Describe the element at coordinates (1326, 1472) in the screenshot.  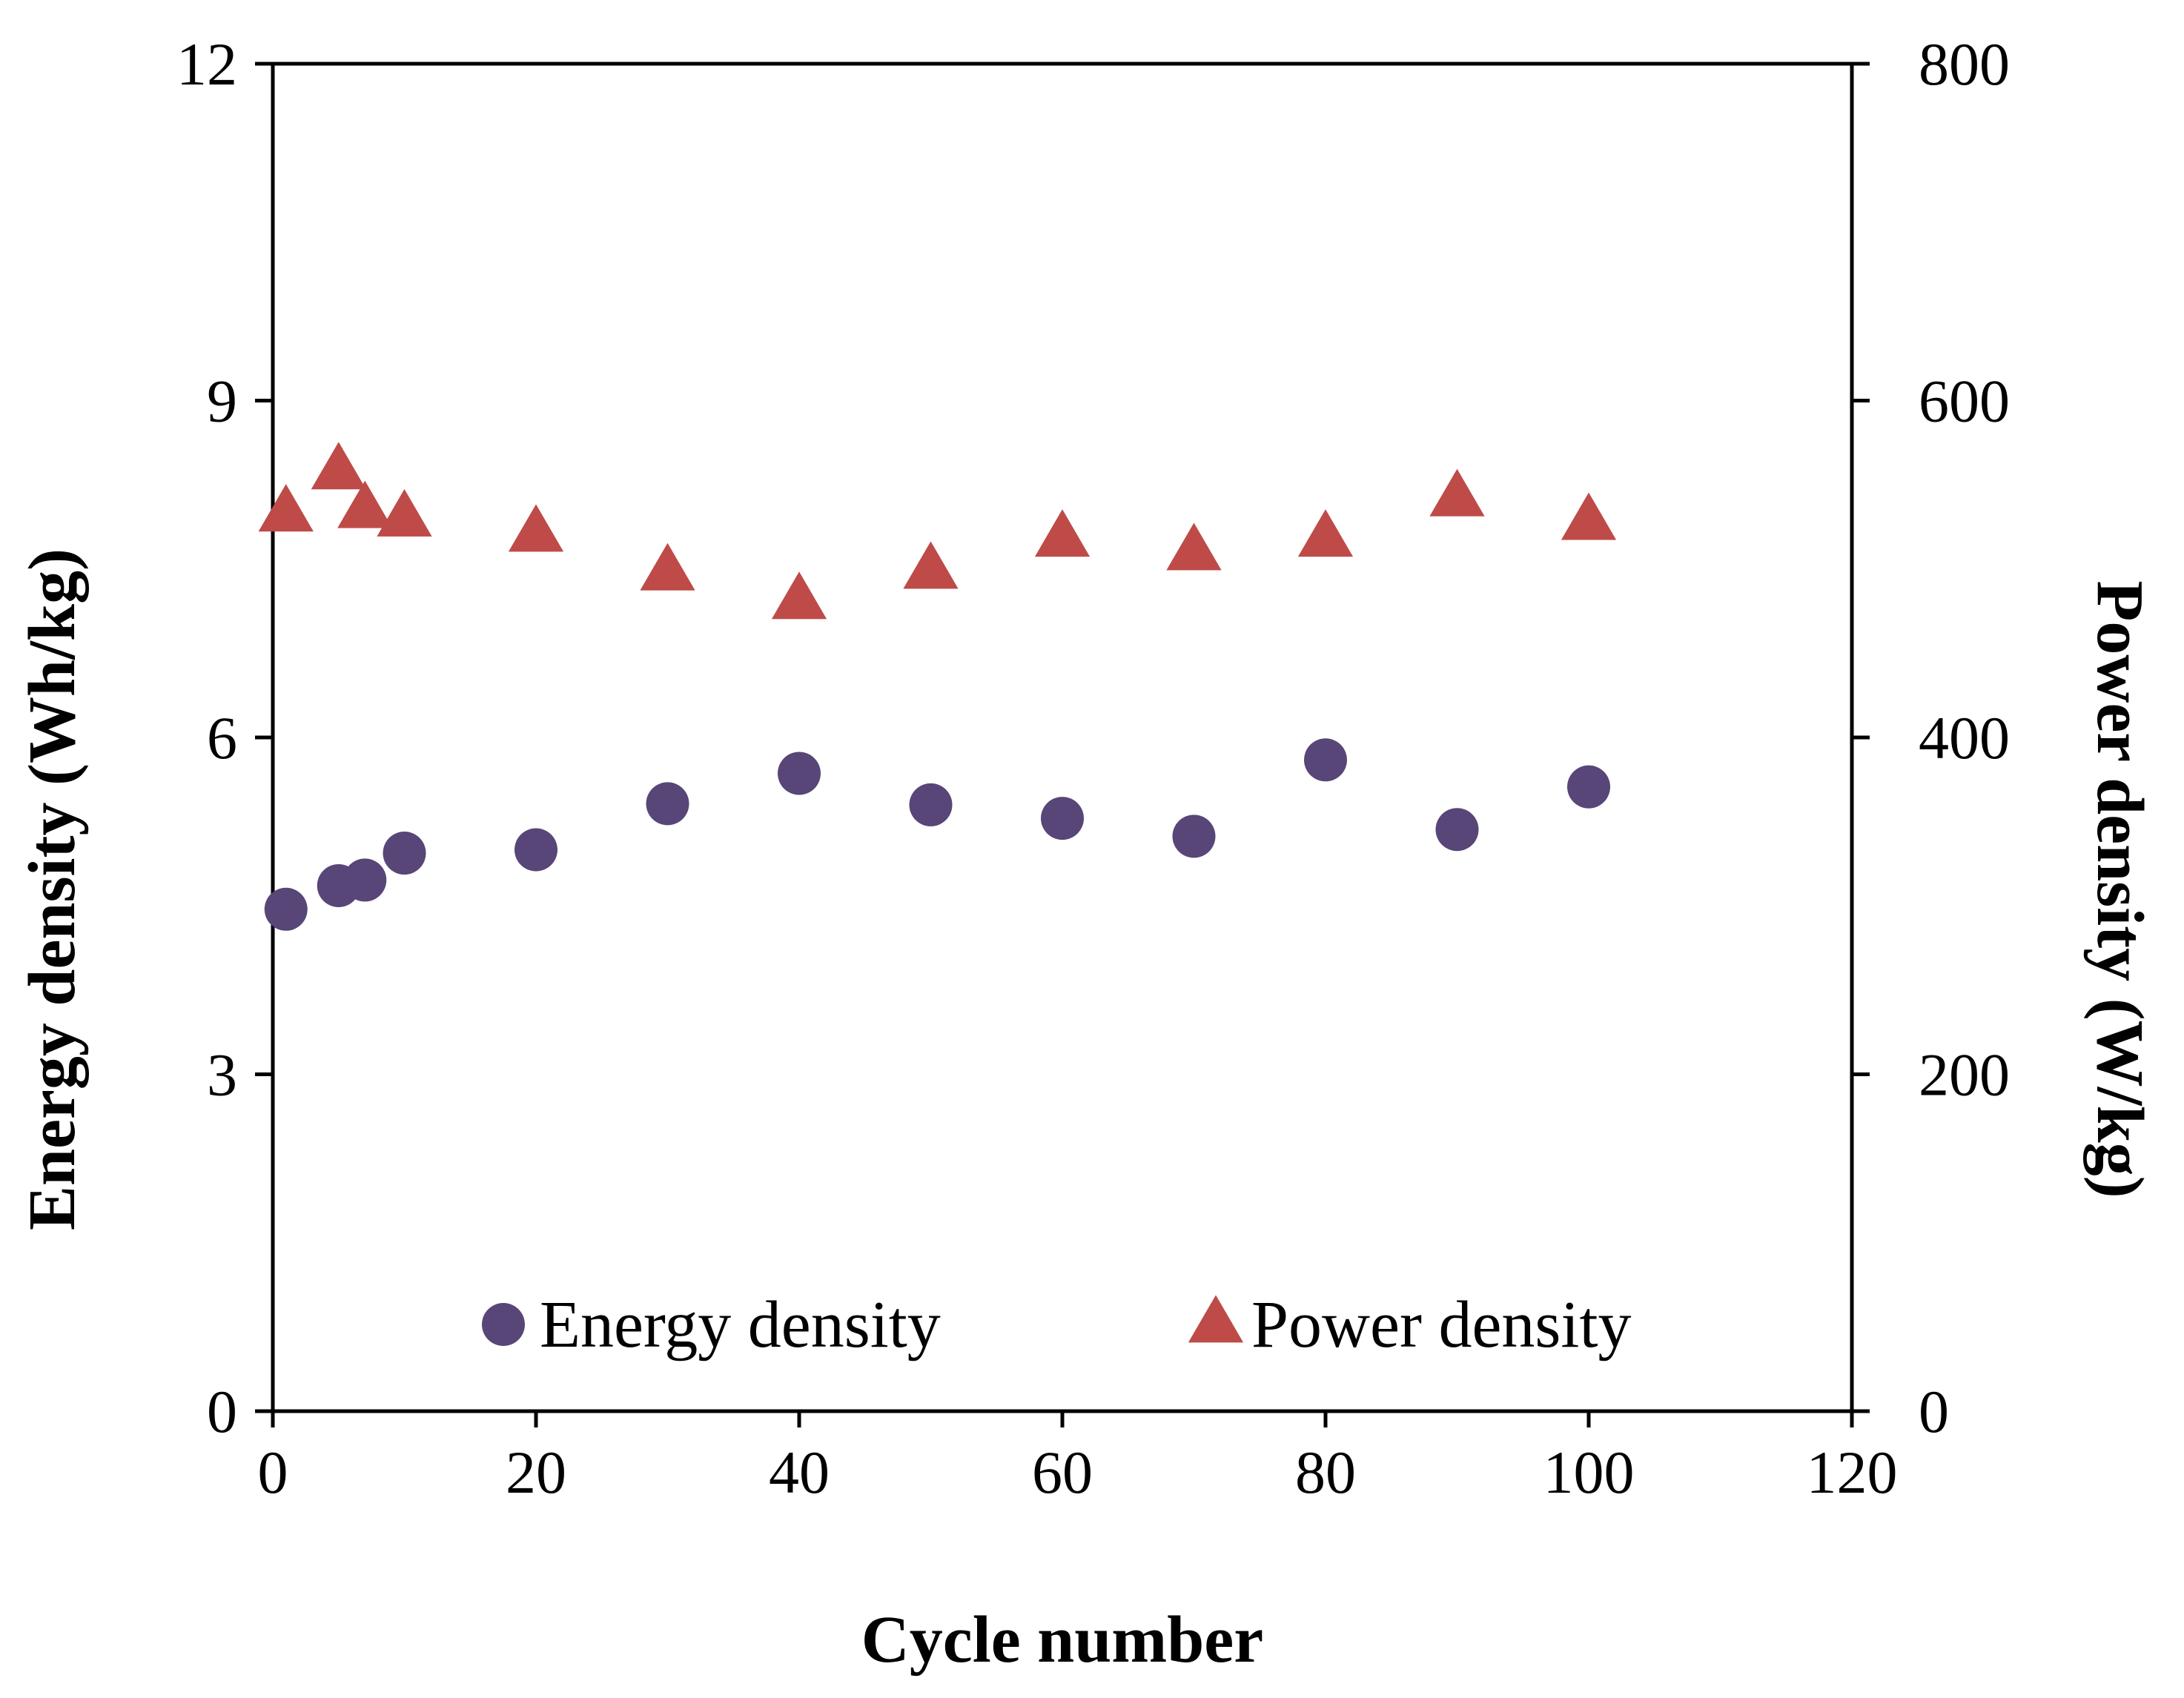
I see `x-tick-label: 80` at that location.